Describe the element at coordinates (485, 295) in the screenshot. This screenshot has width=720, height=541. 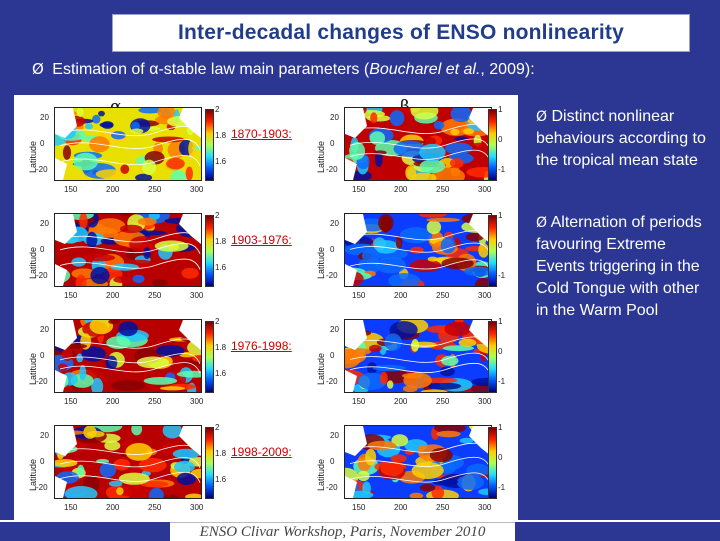
I see `beta-xtick-2-3: 300` at that location.